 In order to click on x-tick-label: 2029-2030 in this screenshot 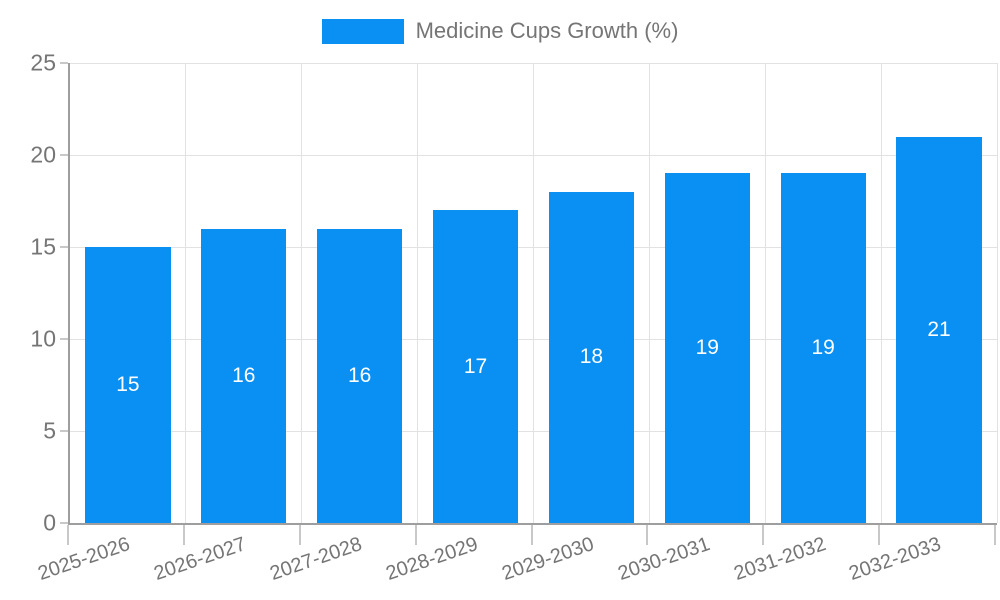, I will do `click(547, 559)`.